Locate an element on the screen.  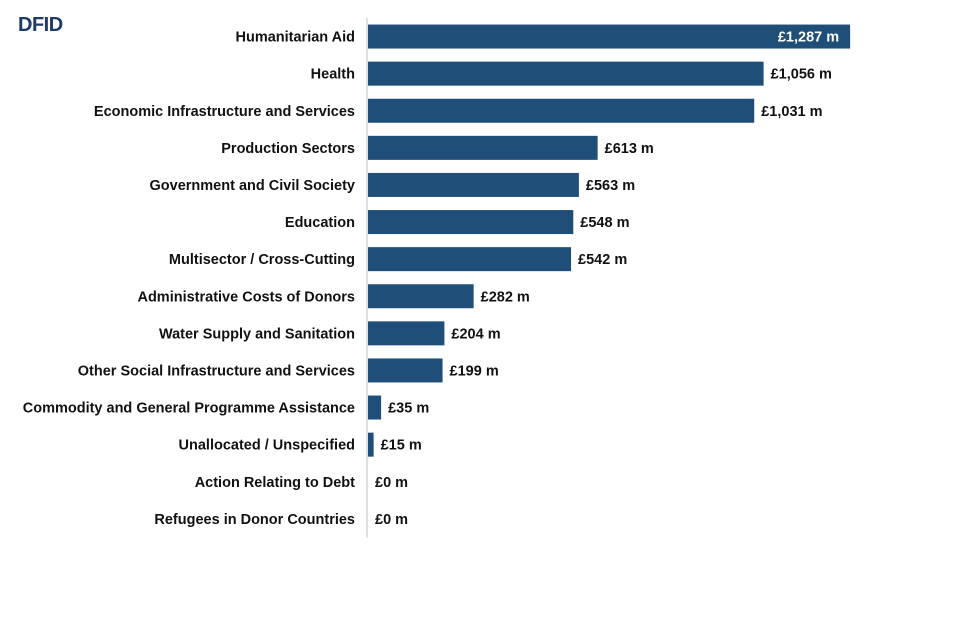
category-label: Action Relating to Debt is located at coordinates (275, 483).